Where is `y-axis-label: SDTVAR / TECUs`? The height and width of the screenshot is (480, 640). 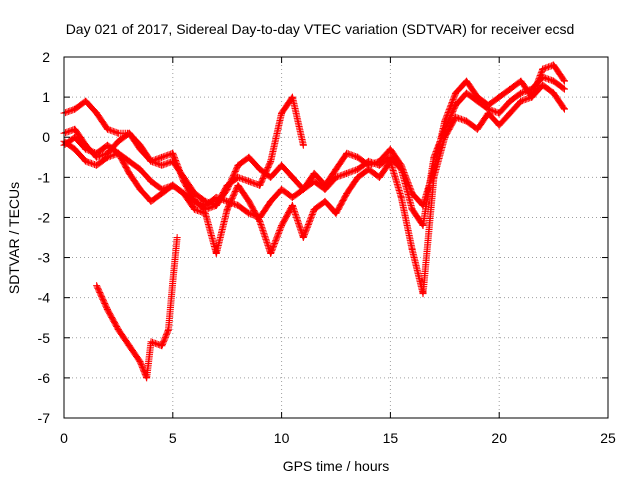
y-axis-label: SDTVAR / TECUs is located at coordinates (14, 238).